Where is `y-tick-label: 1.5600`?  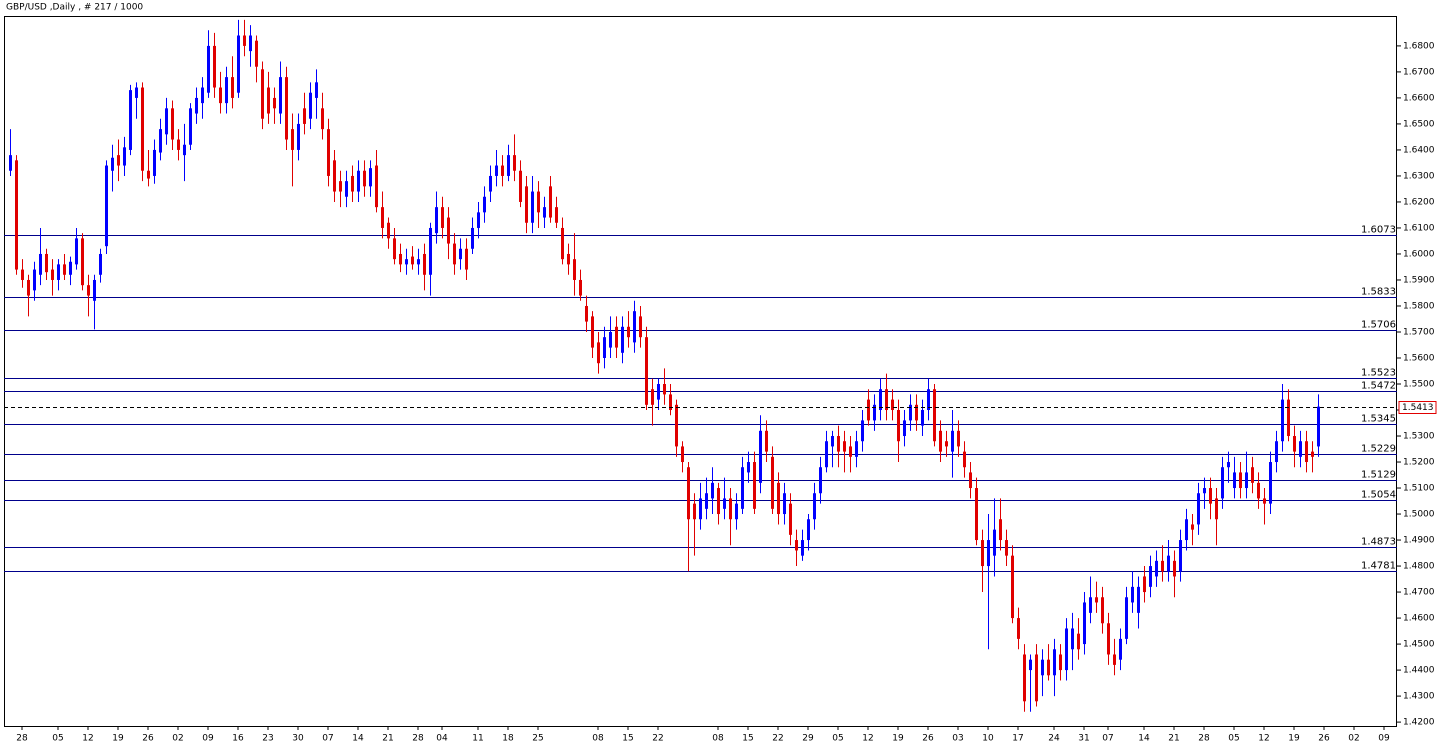 y-tick-label: 1.5600 is located at coordinates (1419, 358).